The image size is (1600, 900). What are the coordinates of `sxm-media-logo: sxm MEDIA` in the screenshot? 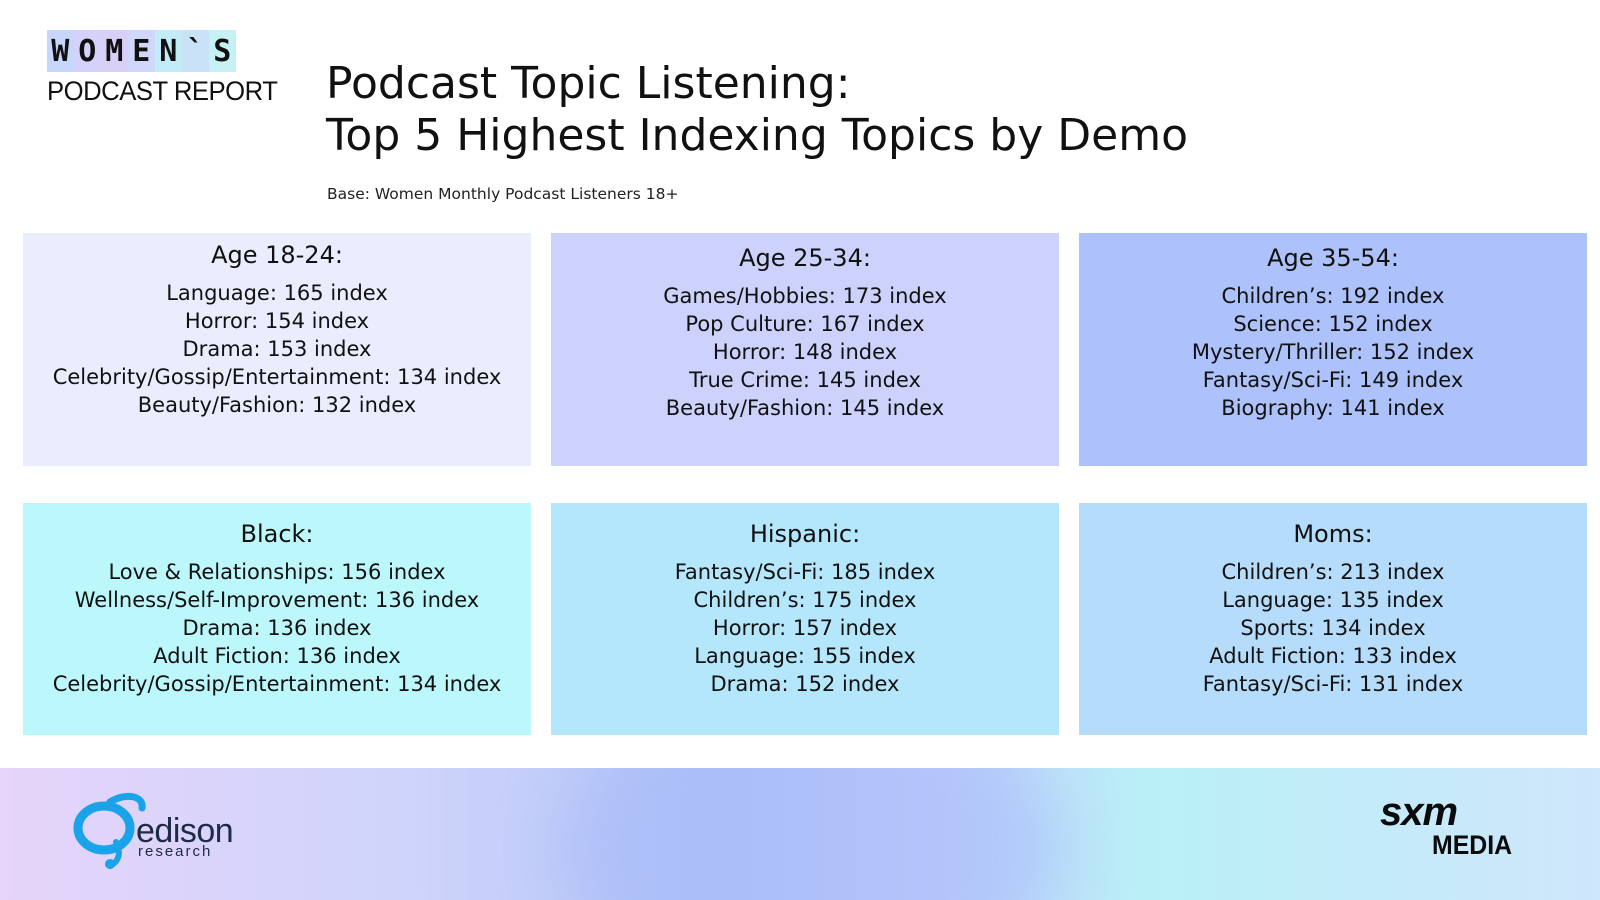 It's located at (1450, 828).